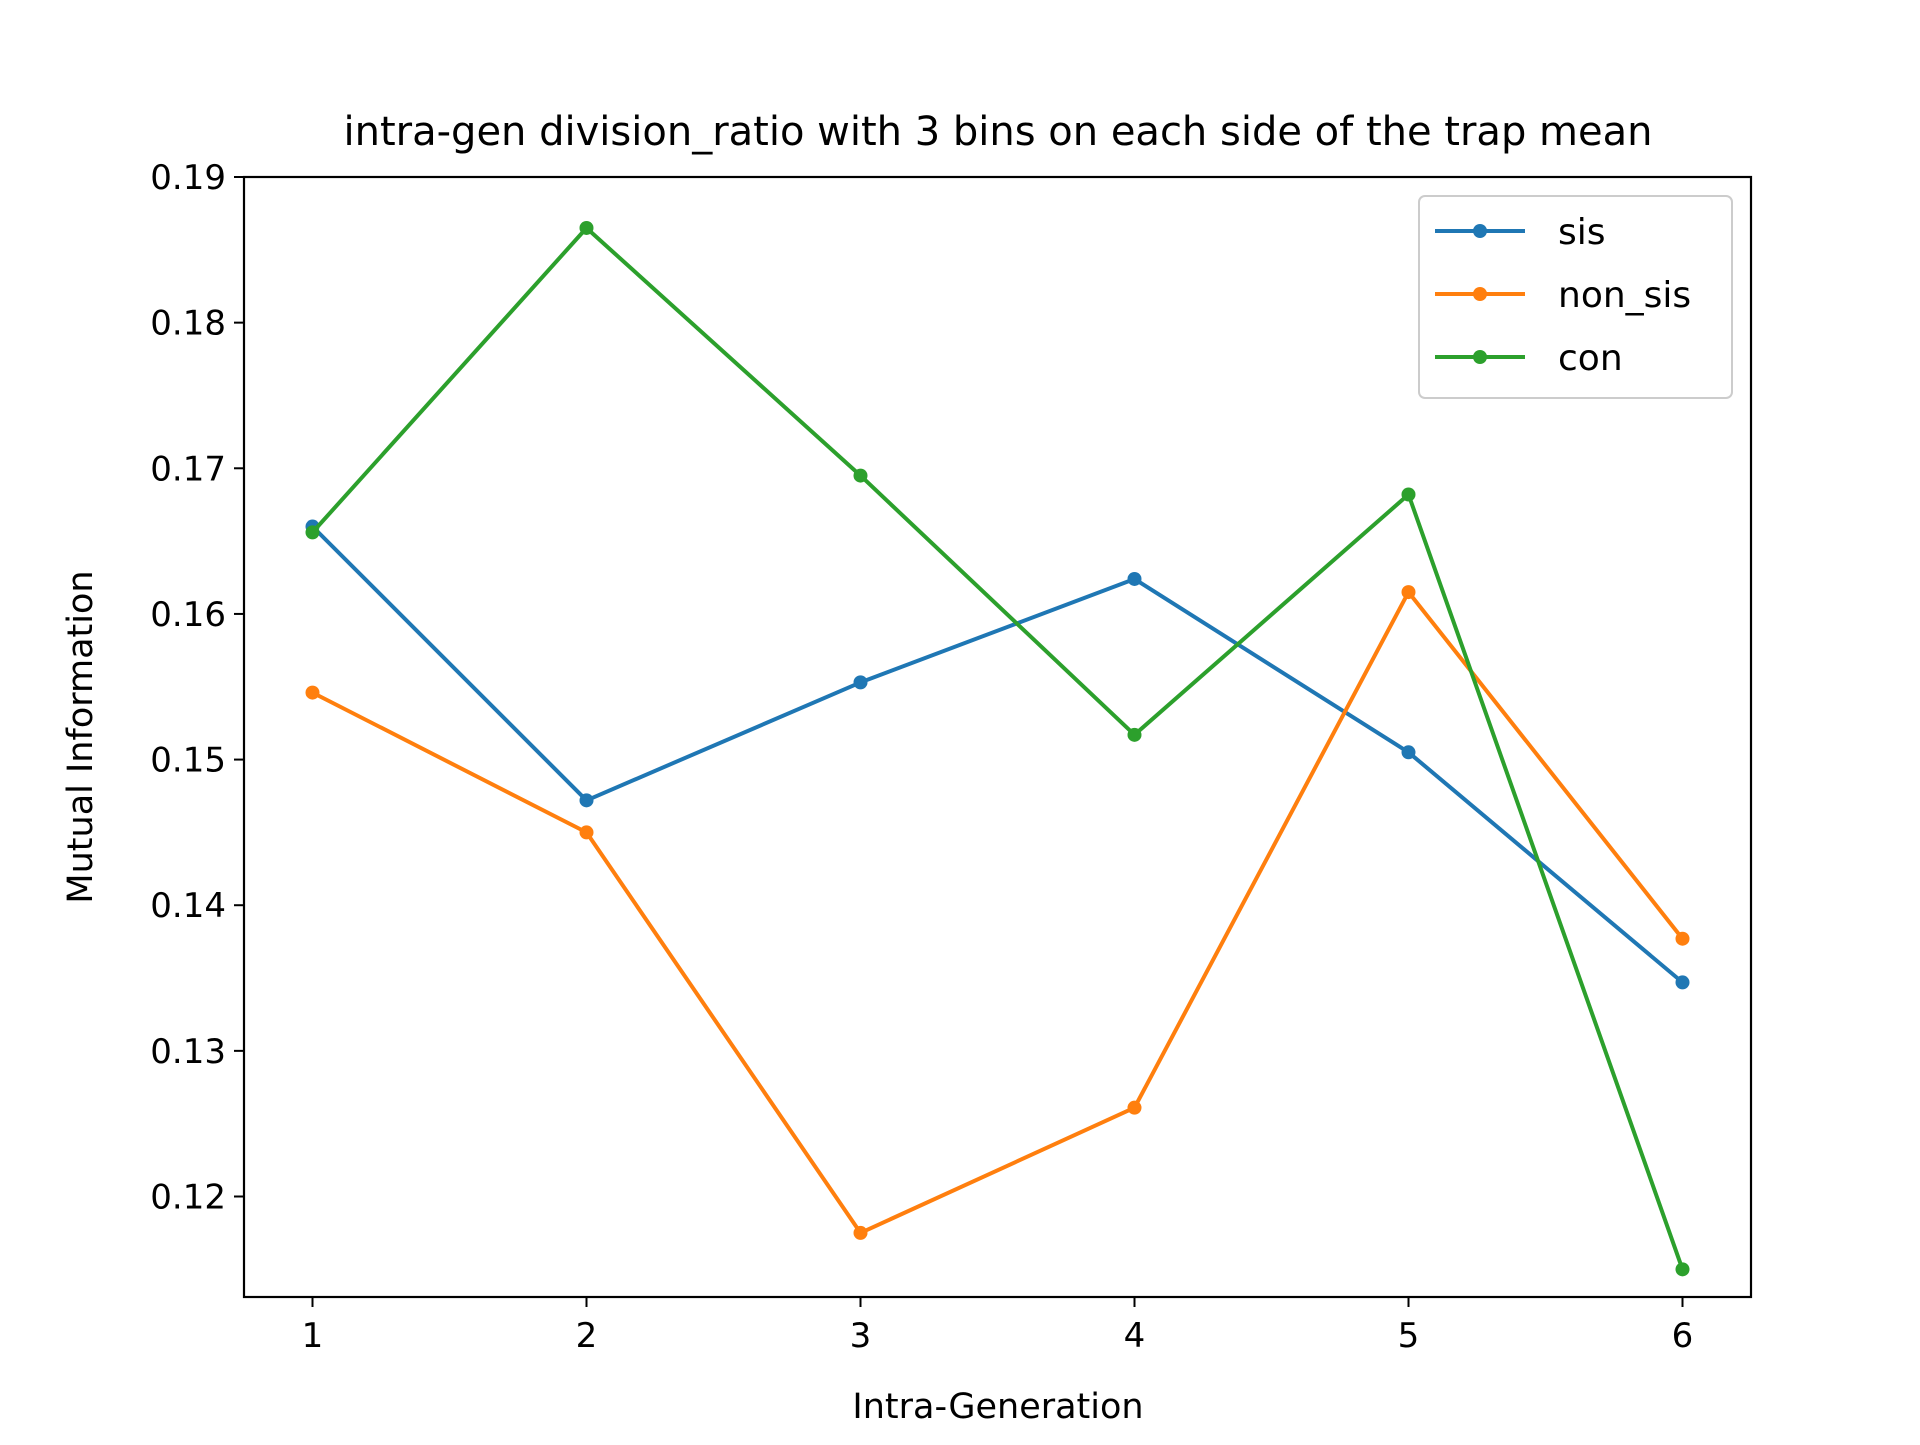 Image resolution: width=1920 pixels, height=1445 pixels. Describe the element at coordinates (188, 615) in the screenshot. I see `y-tick-label: 0.16` at that location.